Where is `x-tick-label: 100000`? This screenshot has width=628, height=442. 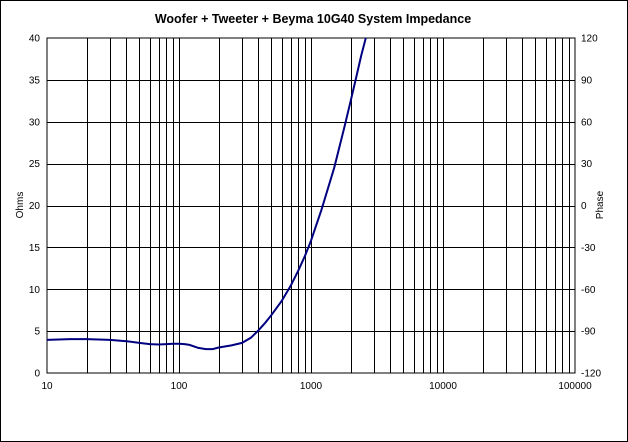 x-tick-label: 100000 is located at coordinates (575, 386).